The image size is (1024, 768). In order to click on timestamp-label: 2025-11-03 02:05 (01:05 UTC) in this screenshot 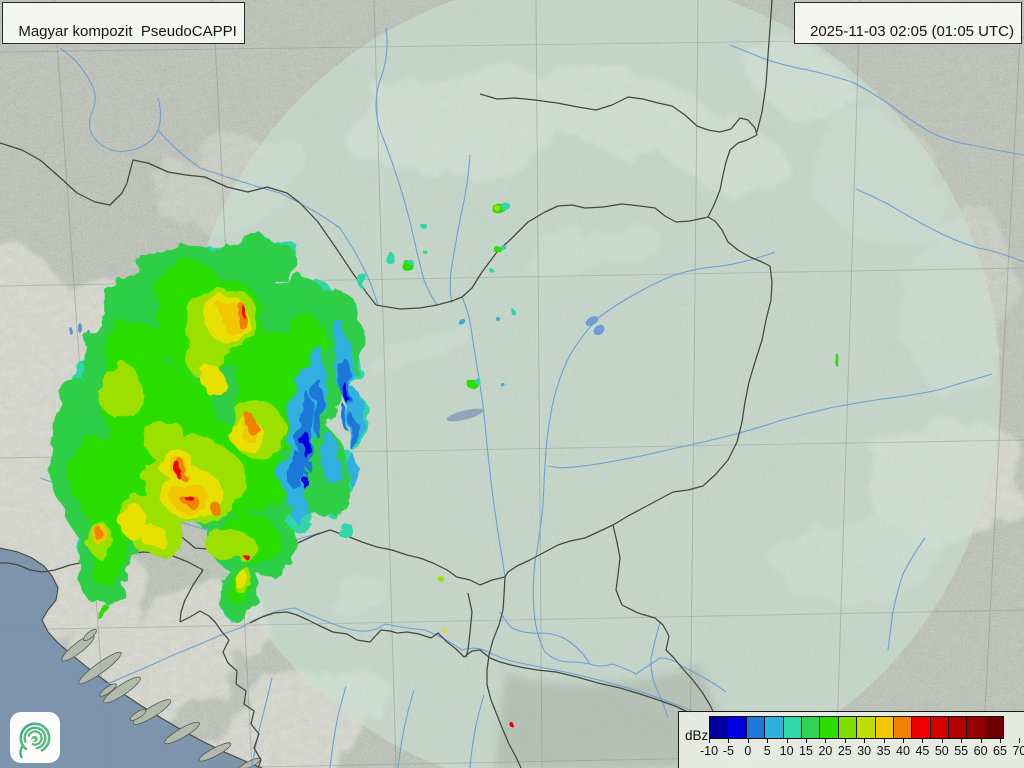, I will do `click(911, 31)`.